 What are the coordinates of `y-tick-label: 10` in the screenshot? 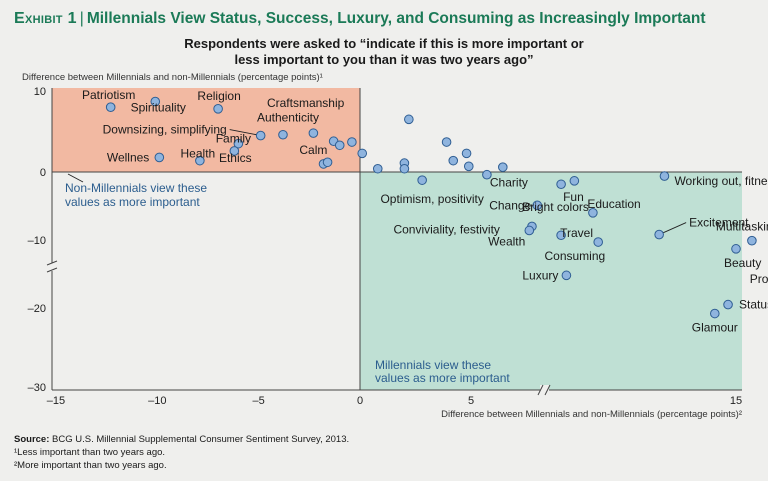 It's located at (40, 92).